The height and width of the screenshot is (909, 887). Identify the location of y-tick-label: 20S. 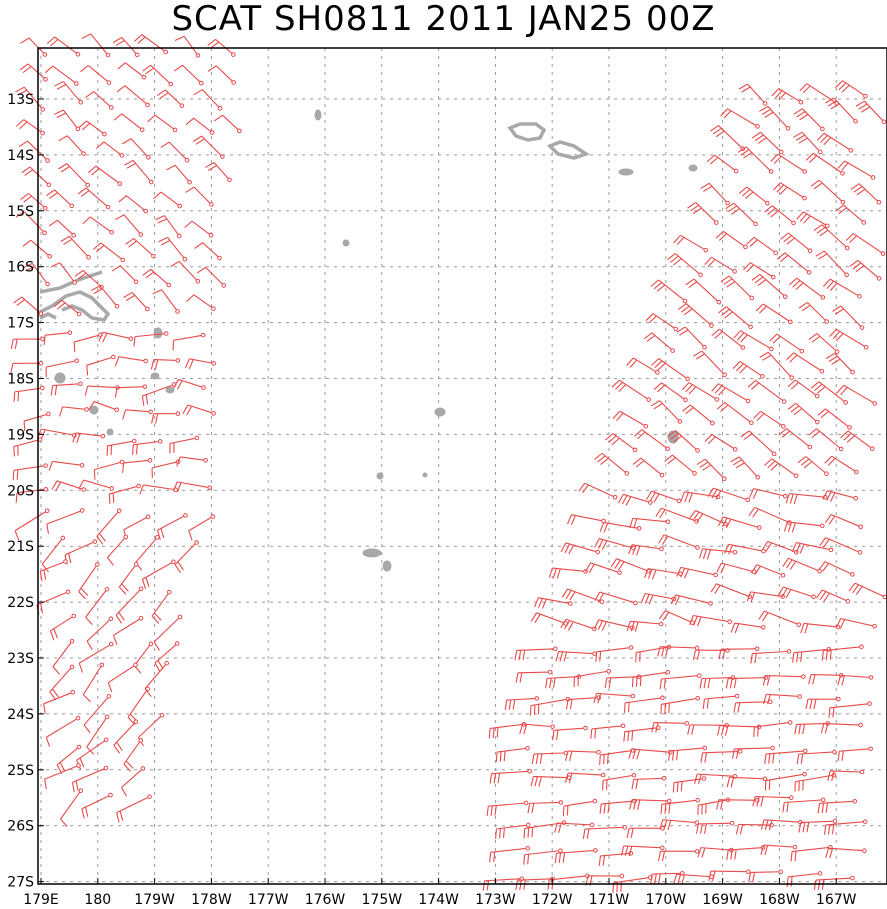
(20, 491).